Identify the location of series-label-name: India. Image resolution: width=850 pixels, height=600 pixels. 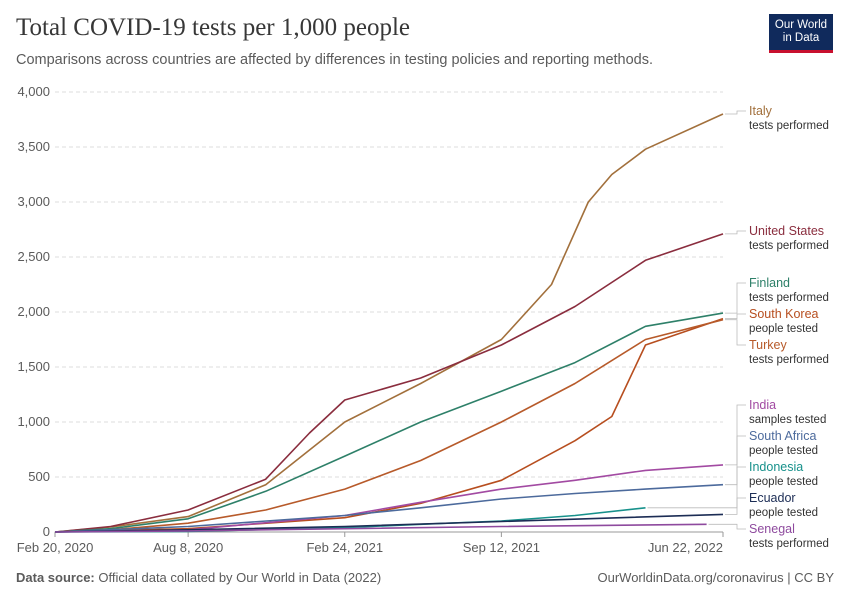
(762, 405).